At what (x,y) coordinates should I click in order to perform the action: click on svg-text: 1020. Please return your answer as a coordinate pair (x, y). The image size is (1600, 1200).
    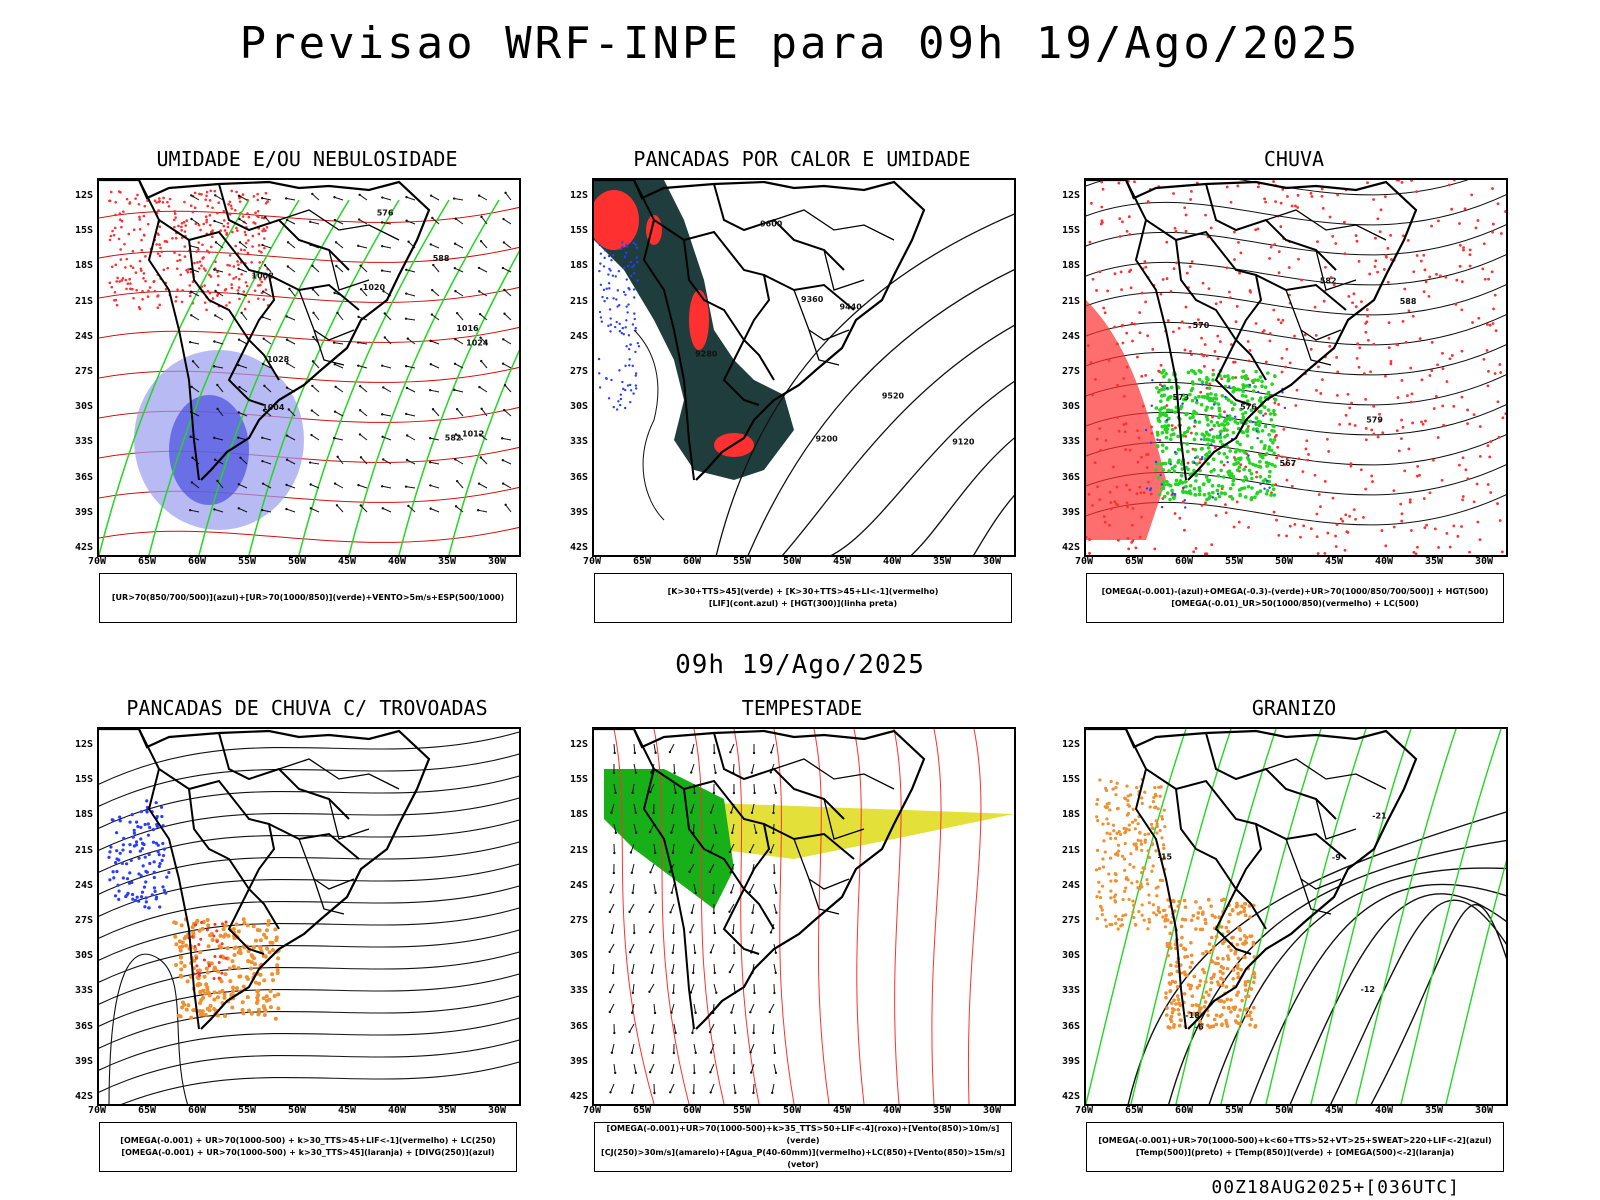
    Looking at the image, I should click on (374, 287).